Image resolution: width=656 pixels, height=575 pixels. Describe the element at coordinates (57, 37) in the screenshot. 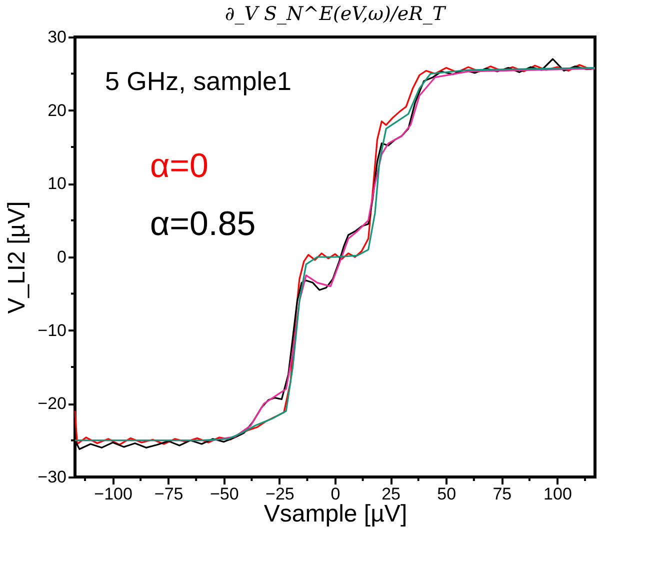

I see `y-tick-label: 30` at that location.